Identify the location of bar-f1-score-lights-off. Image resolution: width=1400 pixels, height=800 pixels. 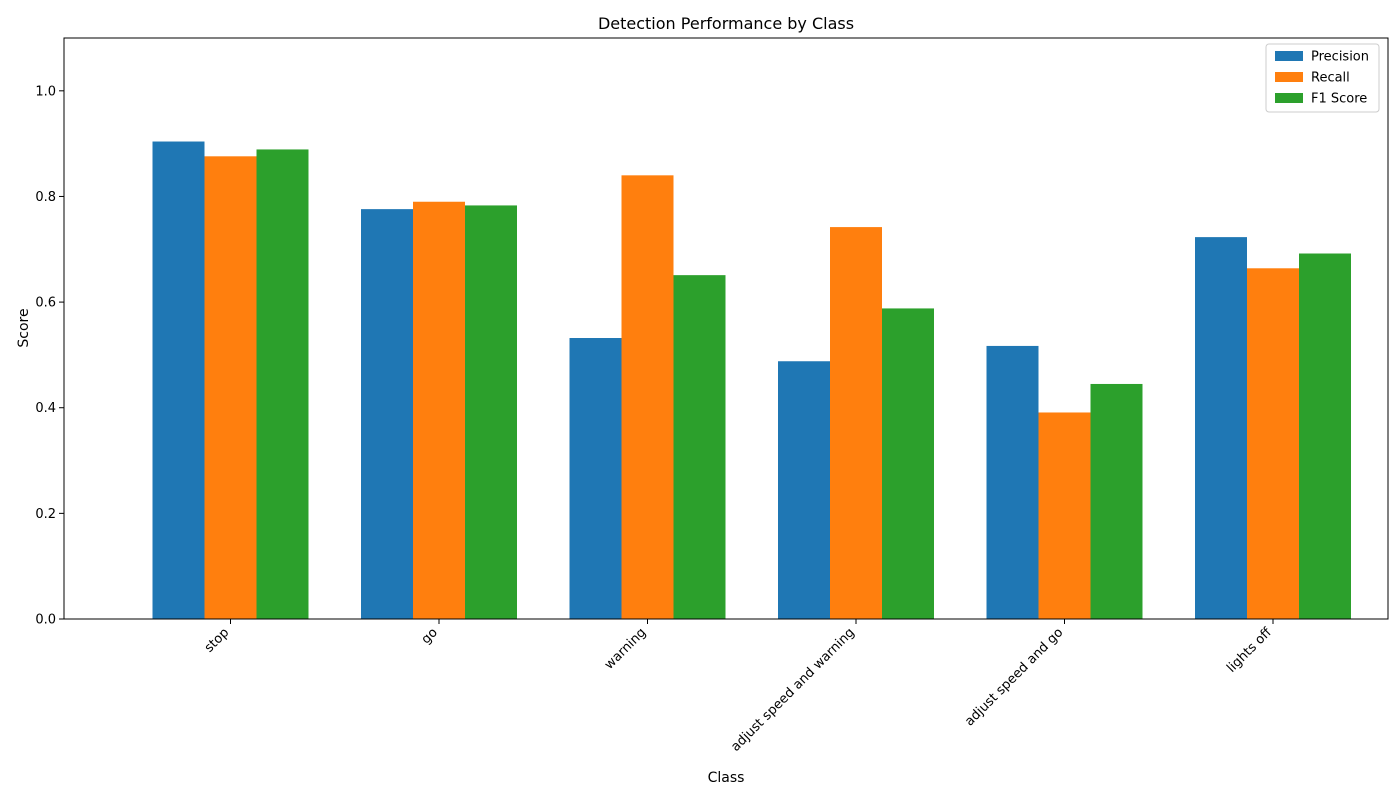
(1325, 436).